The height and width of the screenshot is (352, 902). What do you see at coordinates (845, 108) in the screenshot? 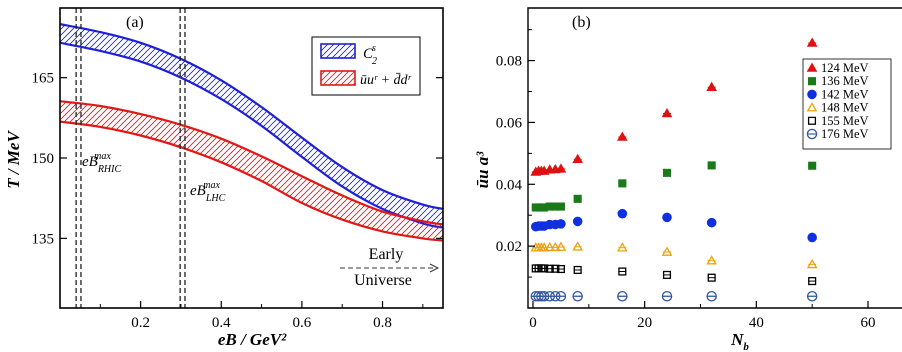
I see `legend-label-148-mev: 148 MeV` at bounding box center [845, 108].